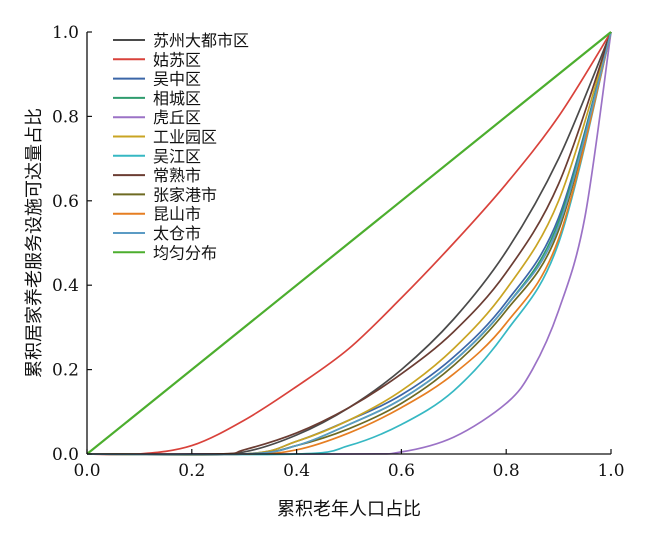  Describe the element at coordinates (34, 243) in the screenshot. I see `y-axis-title: 累积居家养老服务设施可达量占比` at that location.